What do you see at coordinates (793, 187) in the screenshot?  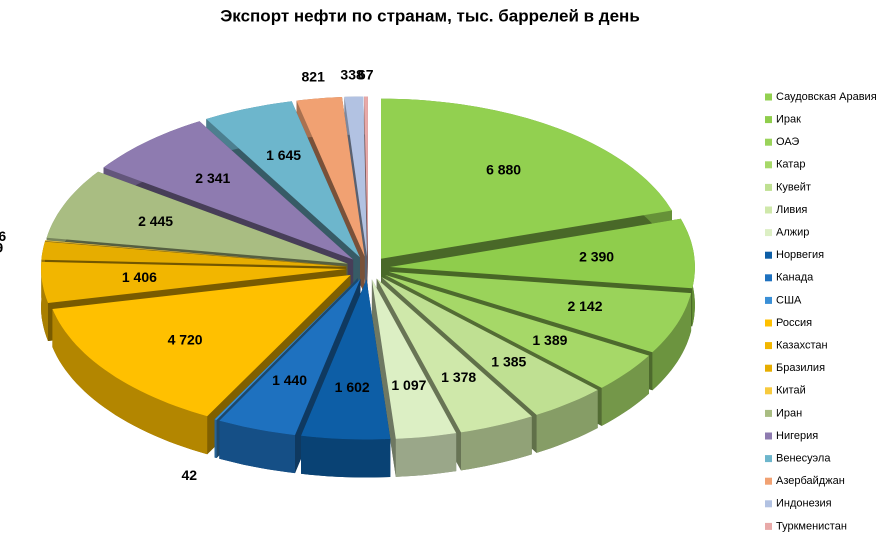 I see `legend-label: Кувейт` at bounding box center [793, 187].